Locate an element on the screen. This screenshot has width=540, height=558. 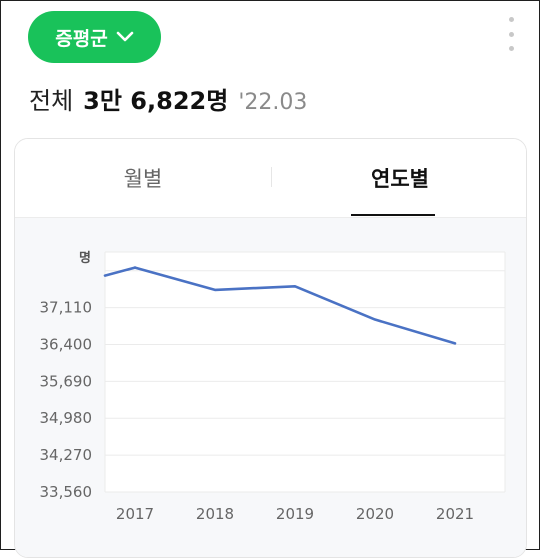
population-summary: 전체 3만 6,822명 '22.03 is located at coordinates (168, 99).